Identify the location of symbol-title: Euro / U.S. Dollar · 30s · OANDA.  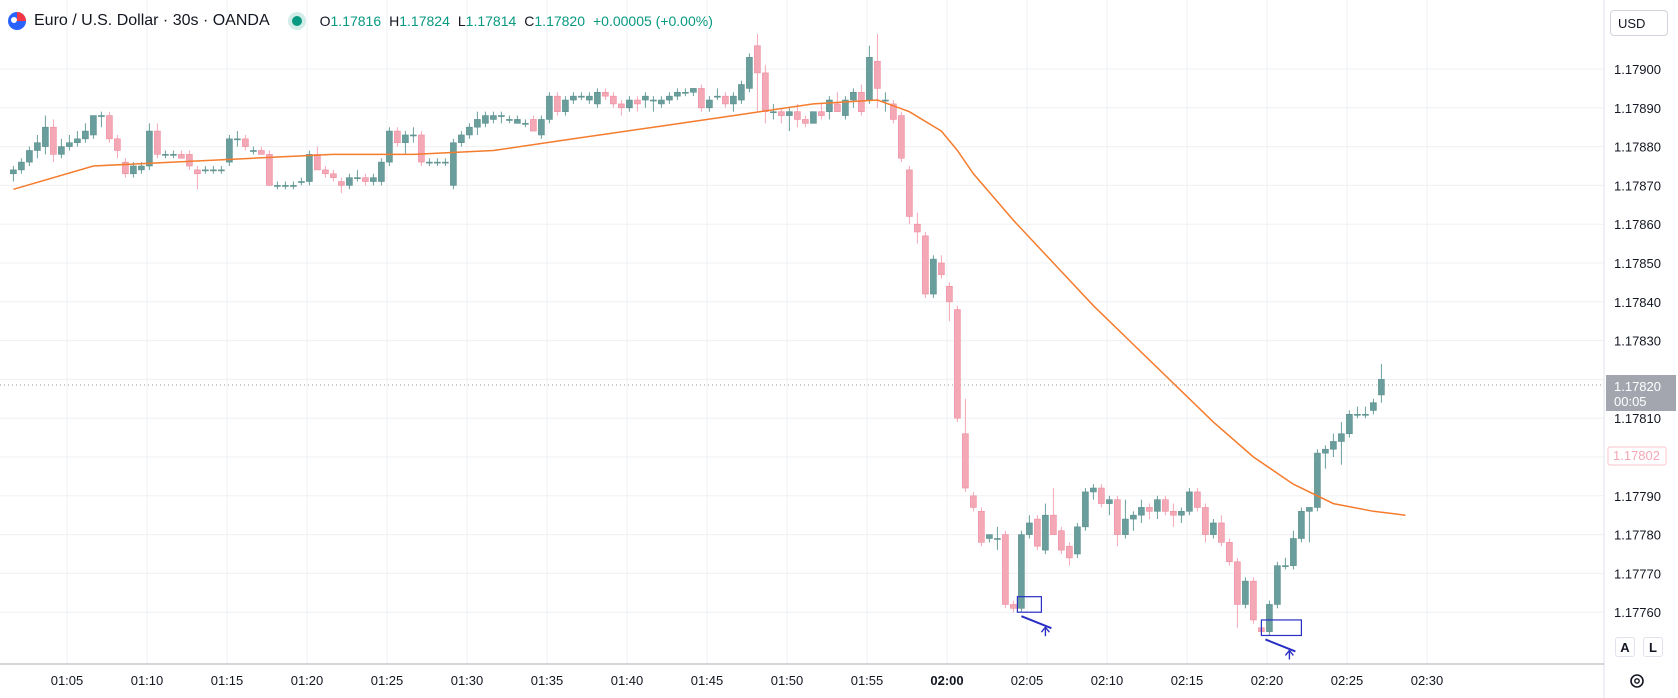
(152, 20).